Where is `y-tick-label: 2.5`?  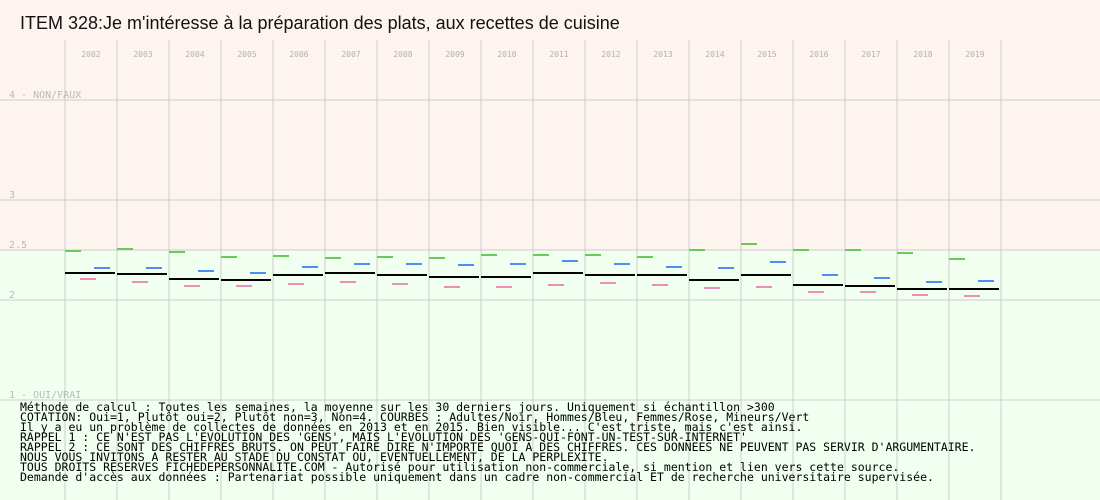 y-tick-label: 2.5 is located at coordinates (18, 245).